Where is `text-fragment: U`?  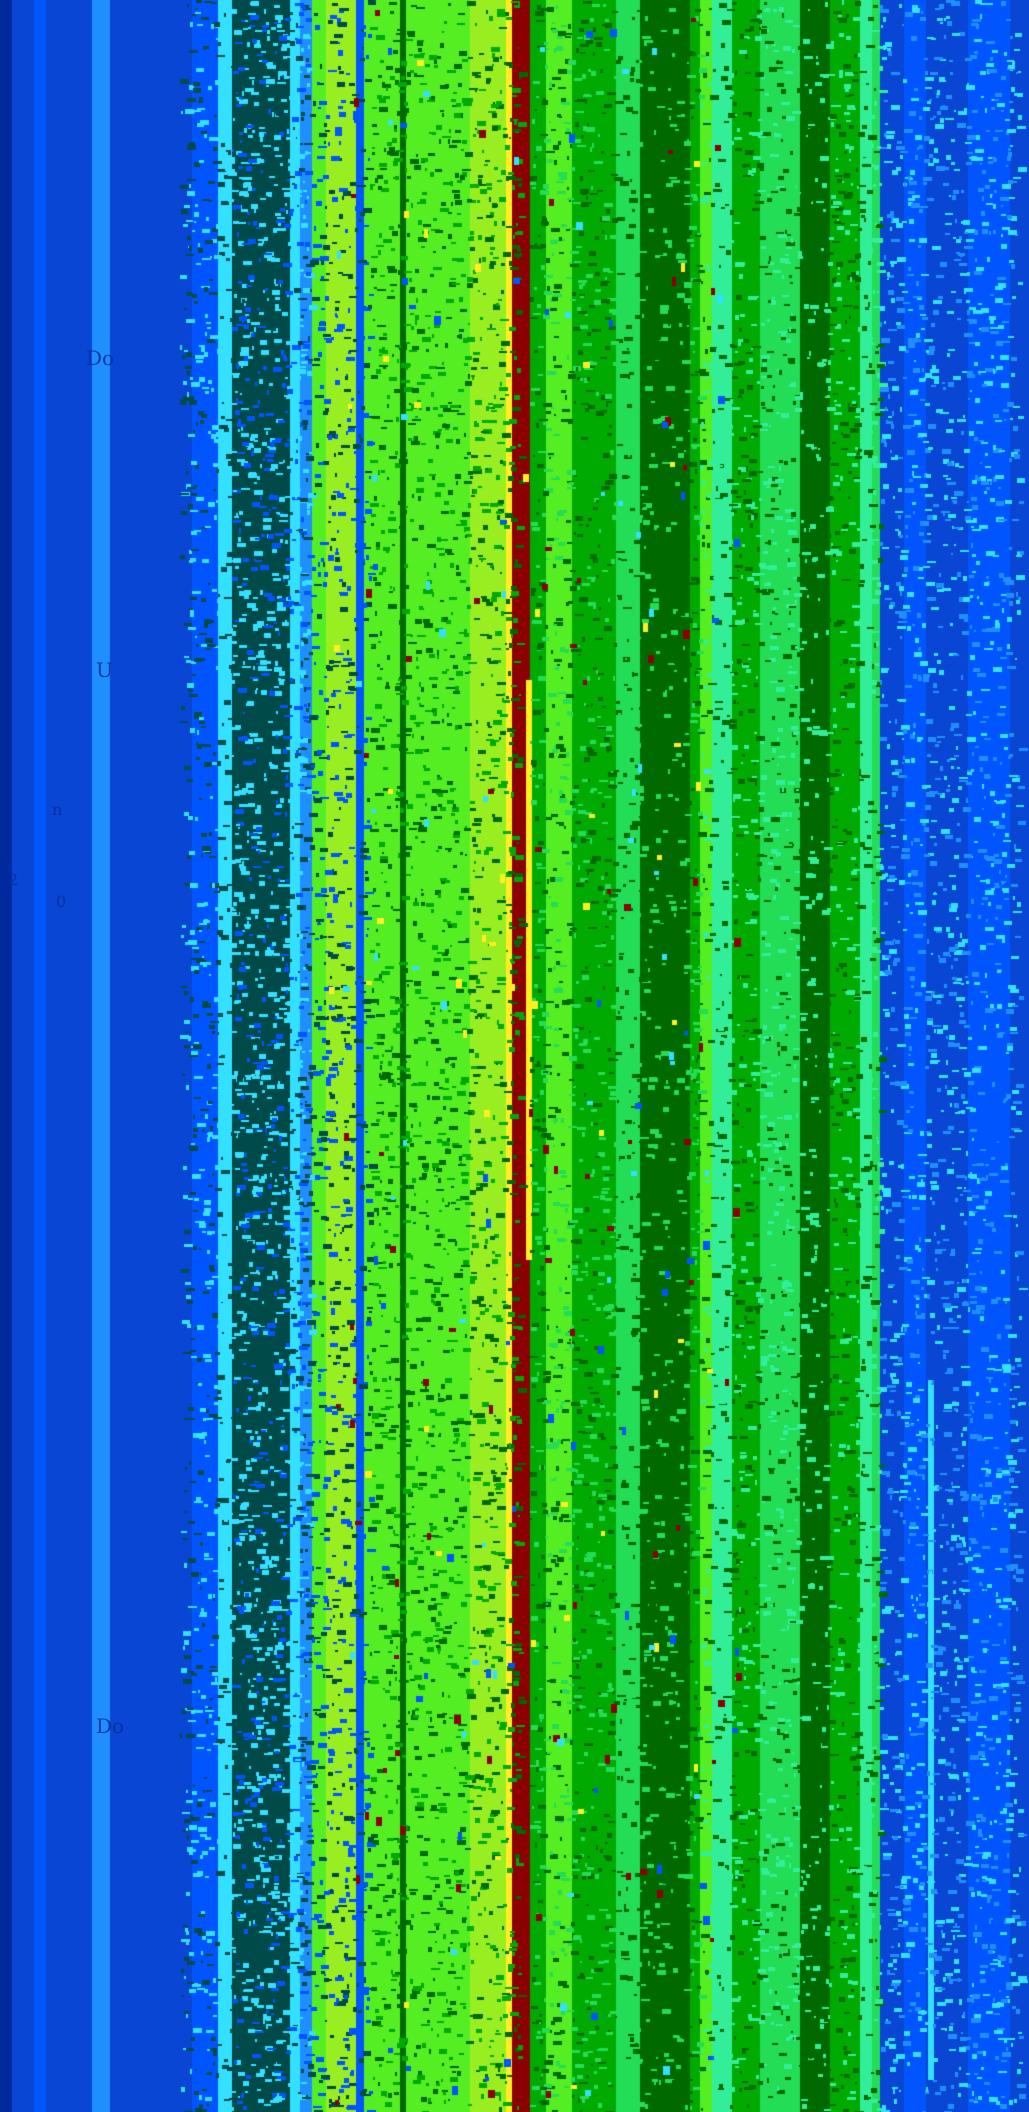
text-fragment: U is located at coordinates (104, 670).